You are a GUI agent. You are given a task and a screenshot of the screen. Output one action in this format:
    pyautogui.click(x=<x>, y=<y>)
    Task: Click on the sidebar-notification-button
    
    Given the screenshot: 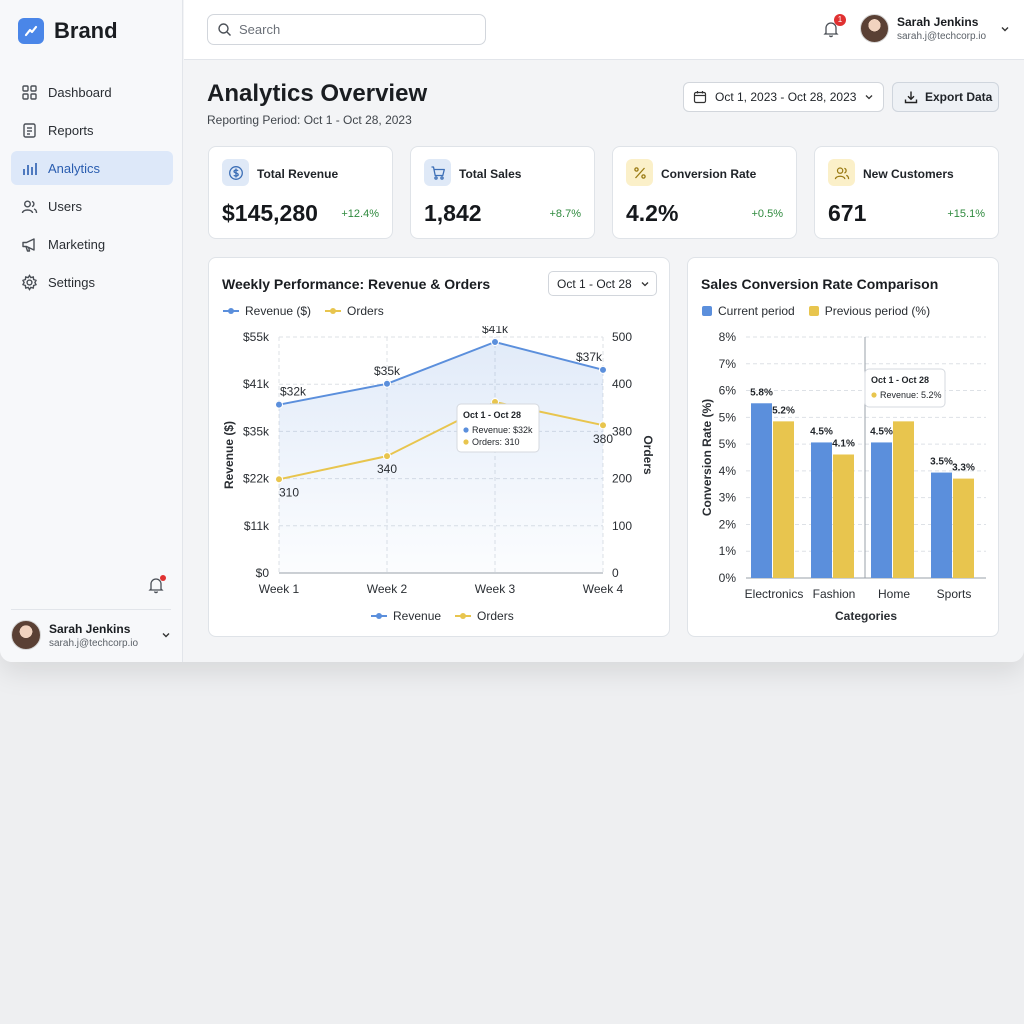 What is the action you would take?
    pyautogui.click(x=156, y=587)
    